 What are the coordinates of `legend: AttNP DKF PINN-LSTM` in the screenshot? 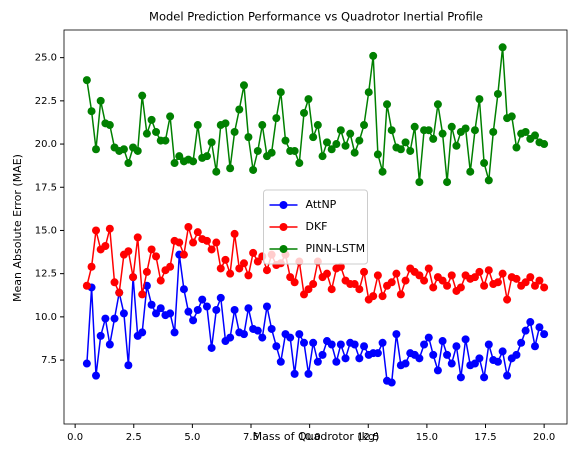 It's located at (315, 227).